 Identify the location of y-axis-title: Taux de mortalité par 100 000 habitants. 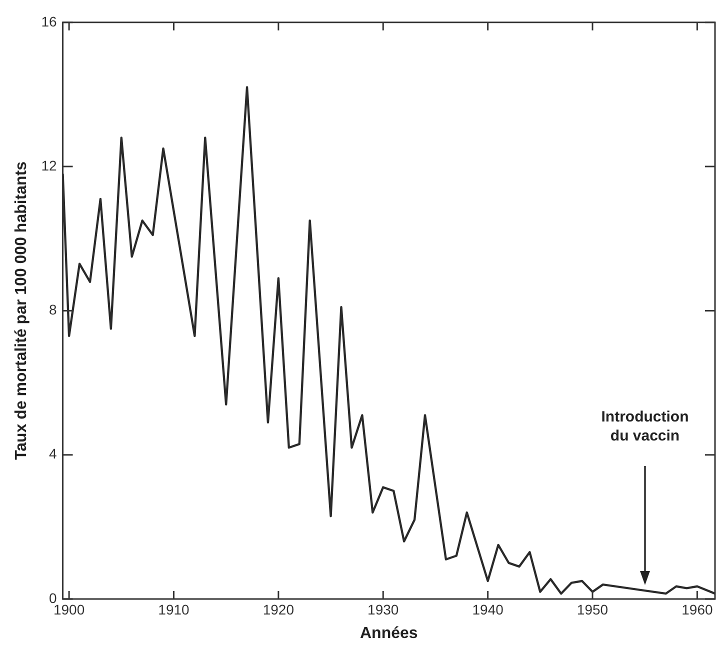
(21, 310).